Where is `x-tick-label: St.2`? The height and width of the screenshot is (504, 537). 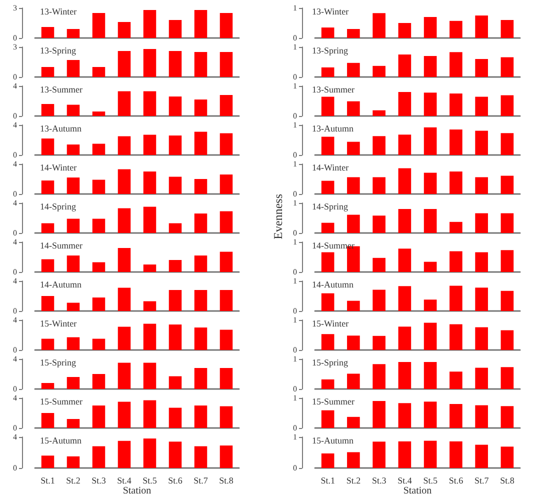
x-tick-label: St.2 is located at coordinates (73, 481).